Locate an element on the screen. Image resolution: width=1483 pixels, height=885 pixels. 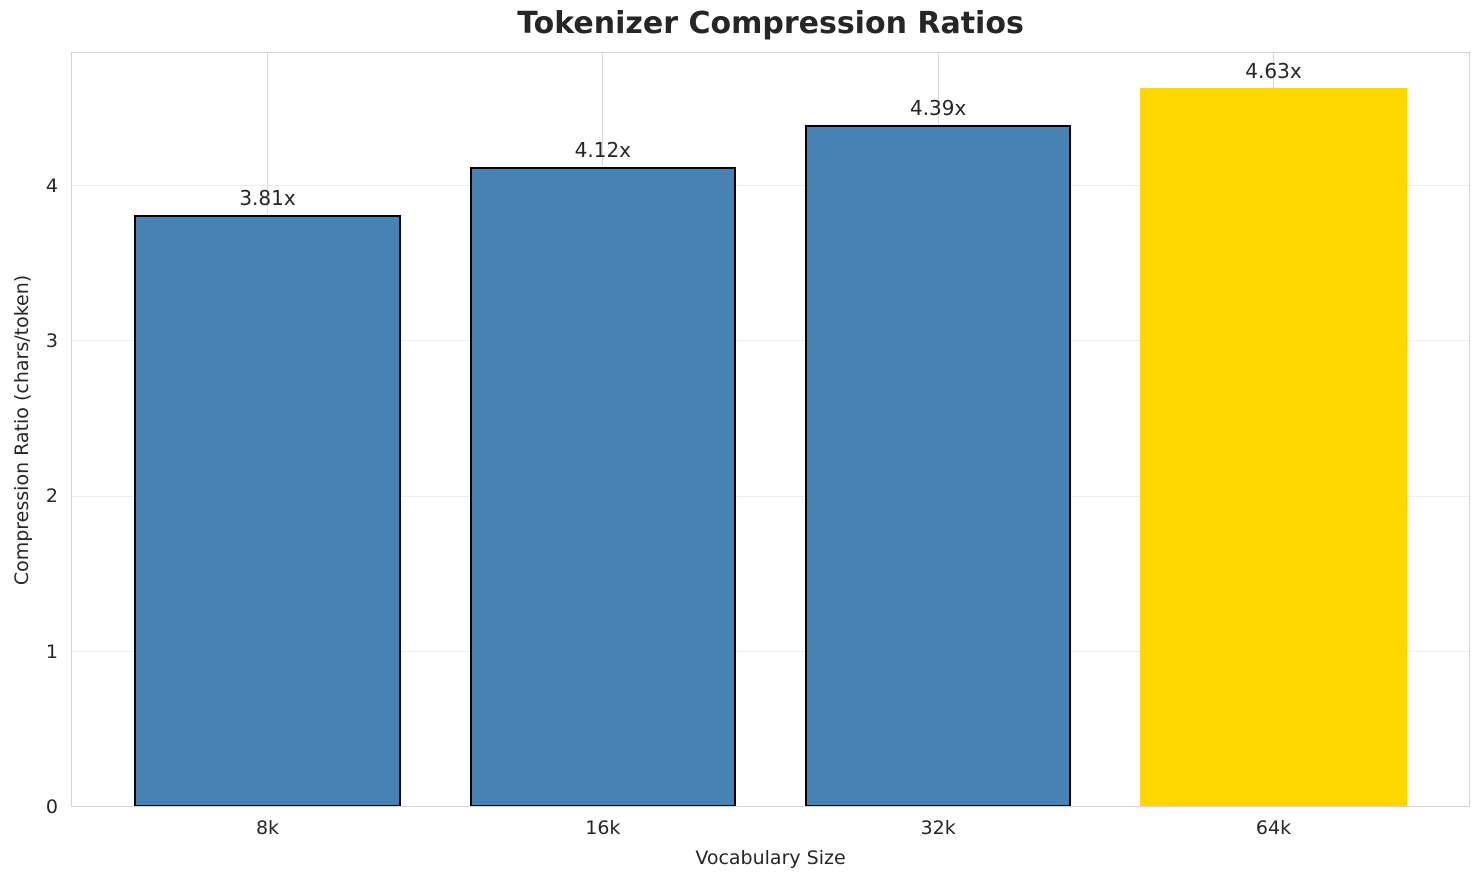
y-axis-label: Compression Ratio (chars/token) is located at coordinates (22, 430).